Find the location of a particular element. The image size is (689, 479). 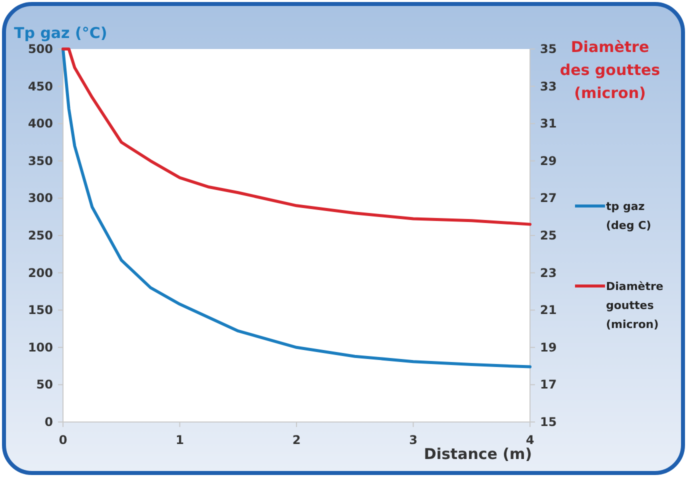

y-tick-label: 300 is located at coordinates (40, 198).